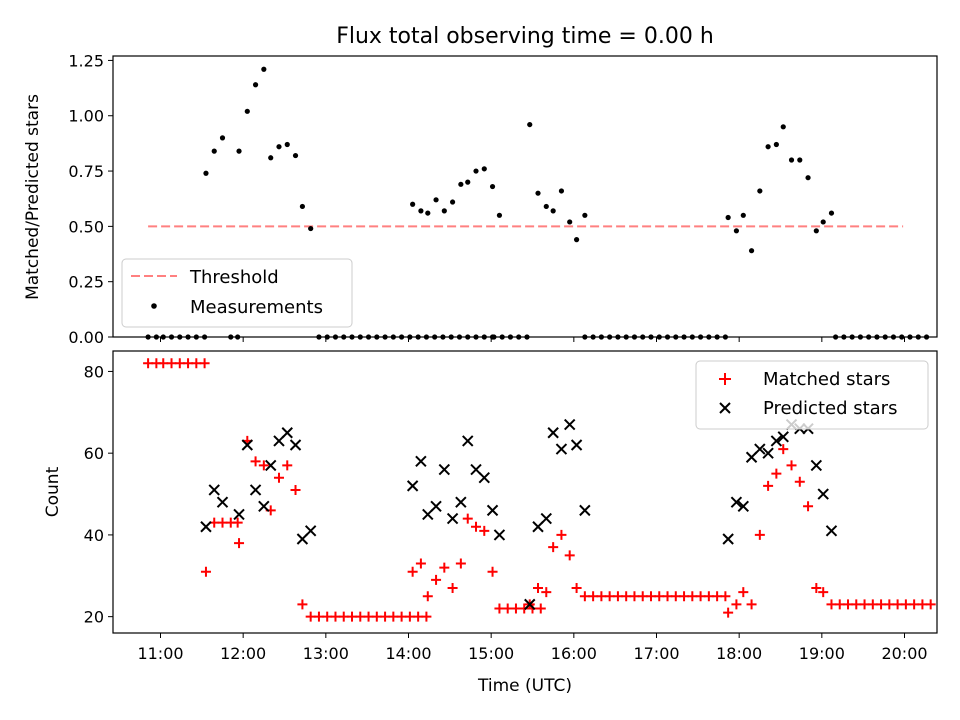  Describe the element at coordinates (408, 653) in the screenshot. I see `x-tick-label: 14:00` at that location.